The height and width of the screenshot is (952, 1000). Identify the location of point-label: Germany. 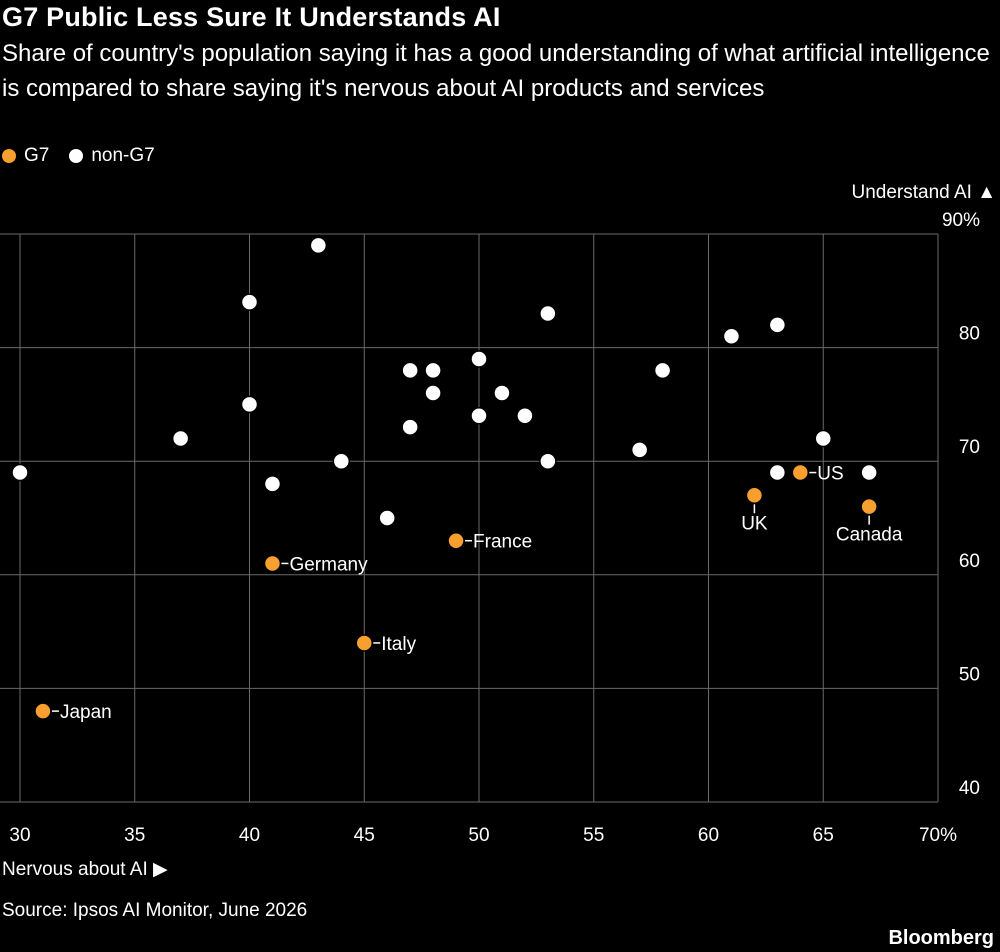
(328, 564).